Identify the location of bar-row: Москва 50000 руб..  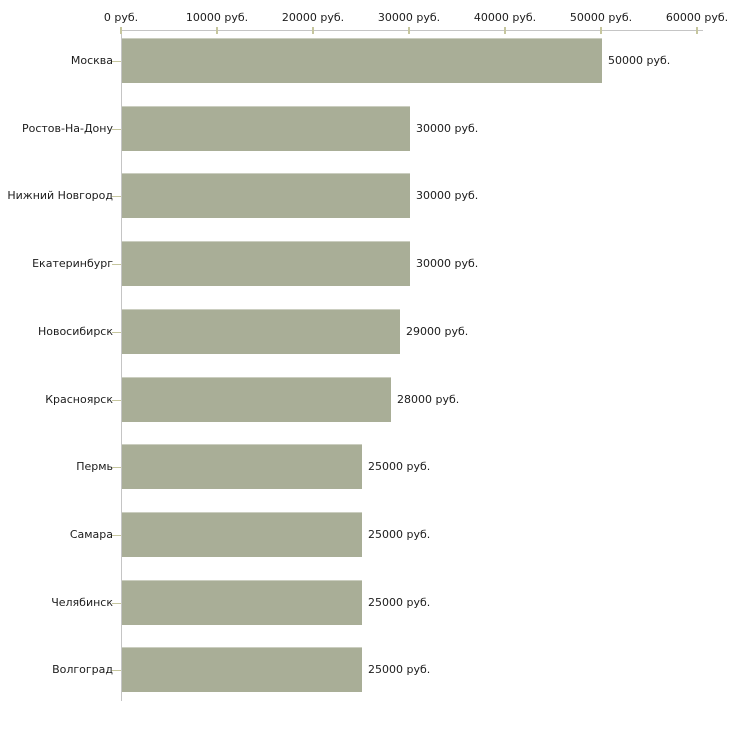
(365, 60).